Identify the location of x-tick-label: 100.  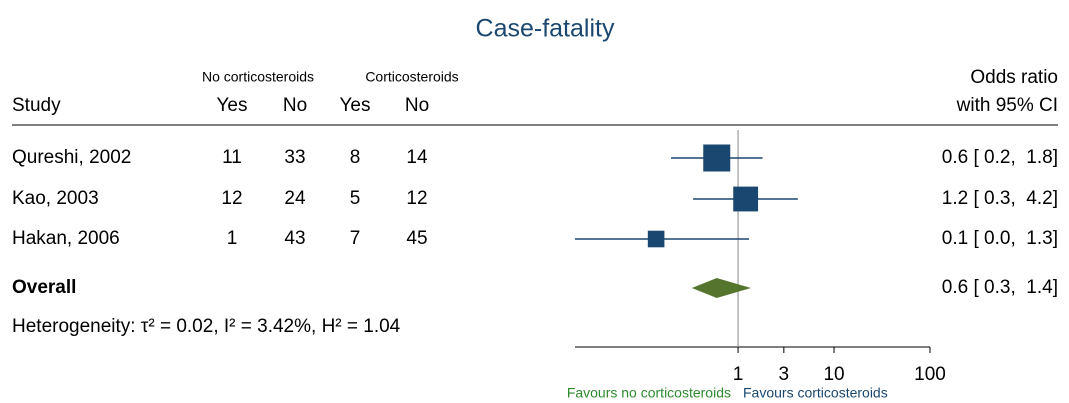
(930, 374).